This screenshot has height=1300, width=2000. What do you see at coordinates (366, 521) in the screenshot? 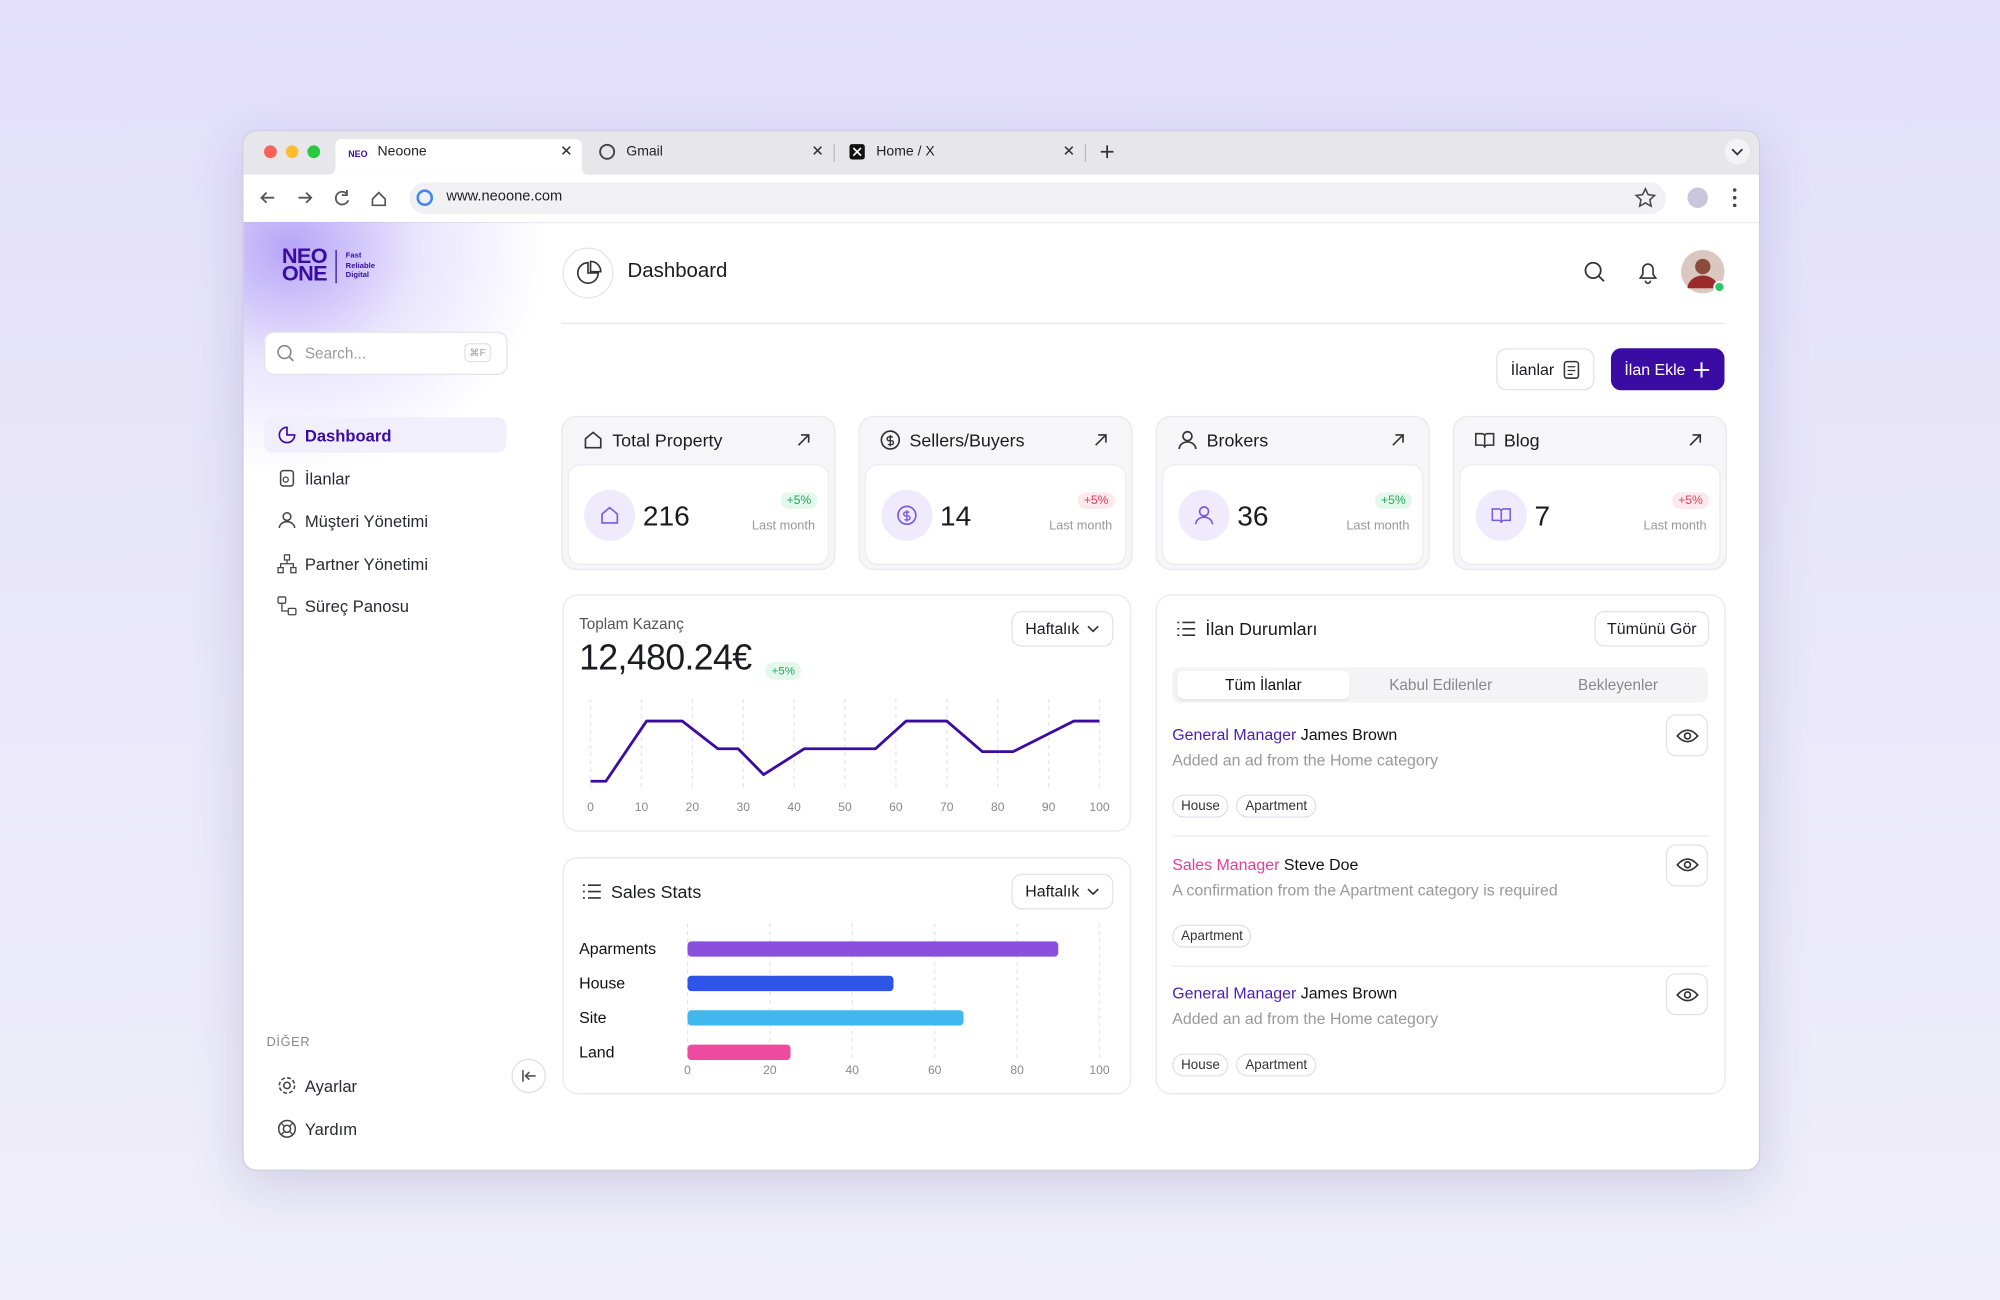
I see `nav-label: Müşteri Yönetimi` at bounding box center [366, 521].